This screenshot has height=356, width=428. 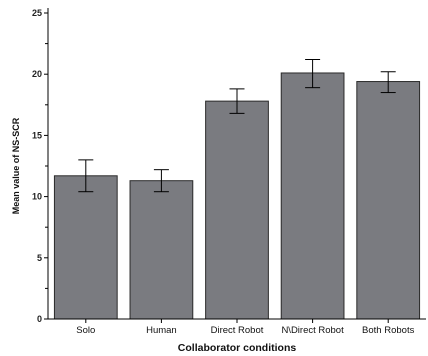 I want to click on y-tick-label: 0, so click(x=39, y=319).